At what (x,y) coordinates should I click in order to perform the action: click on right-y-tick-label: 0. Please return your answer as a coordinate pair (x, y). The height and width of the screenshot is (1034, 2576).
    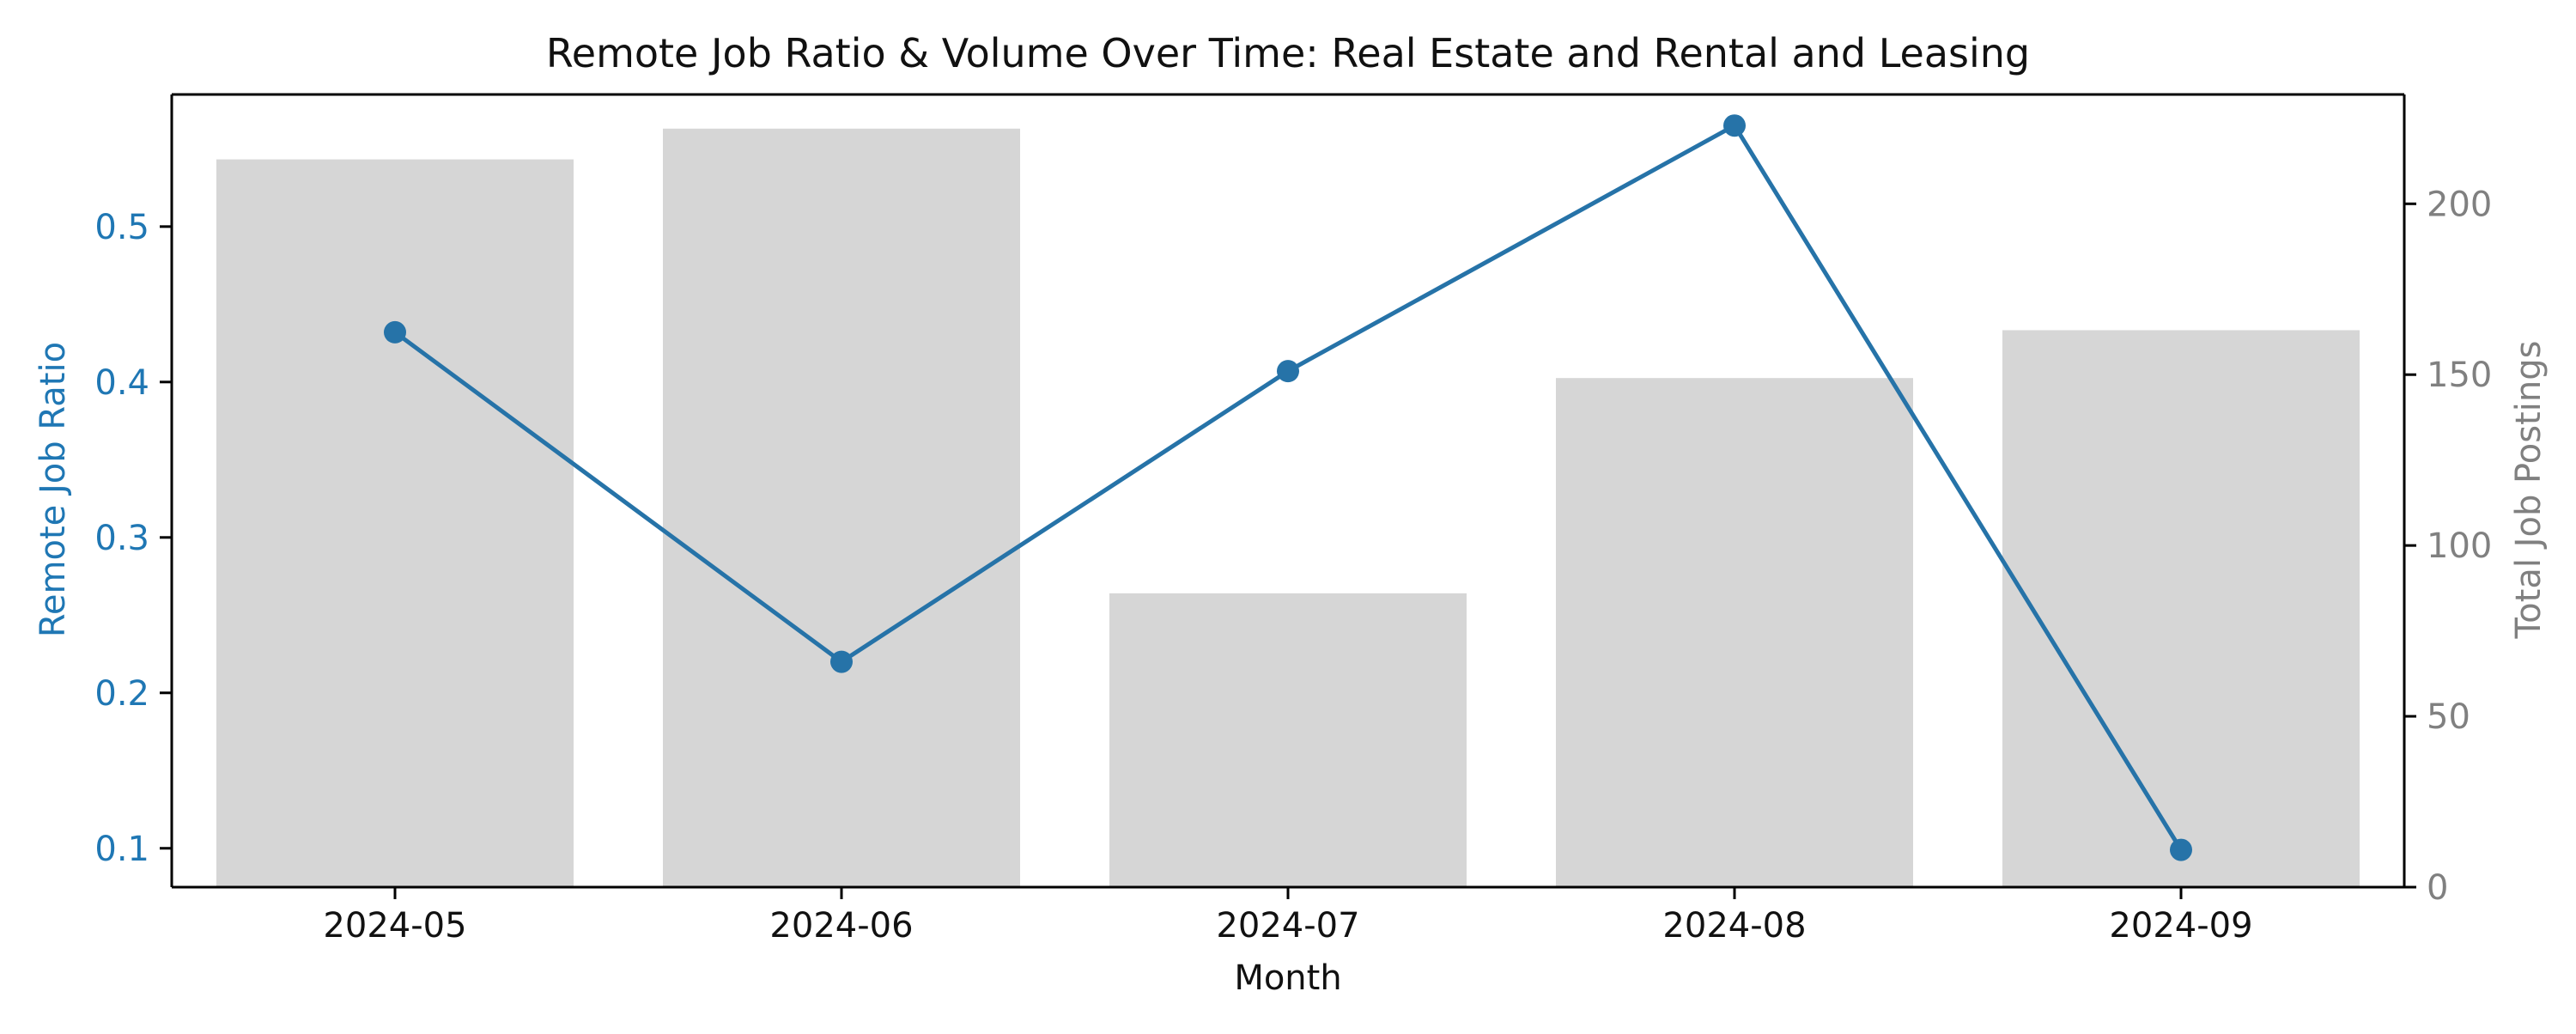
    Looking at the image, I should click on (2437, 888).